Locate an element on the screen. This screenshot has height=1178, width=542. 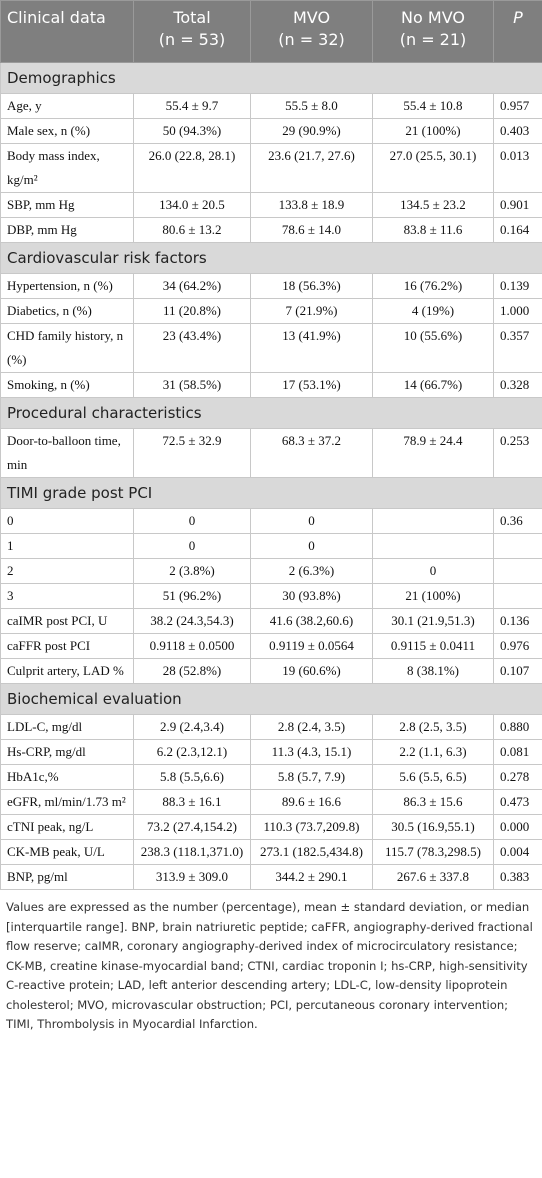
column-header: MVO (n = 32) is located at coordinates (311, 31).